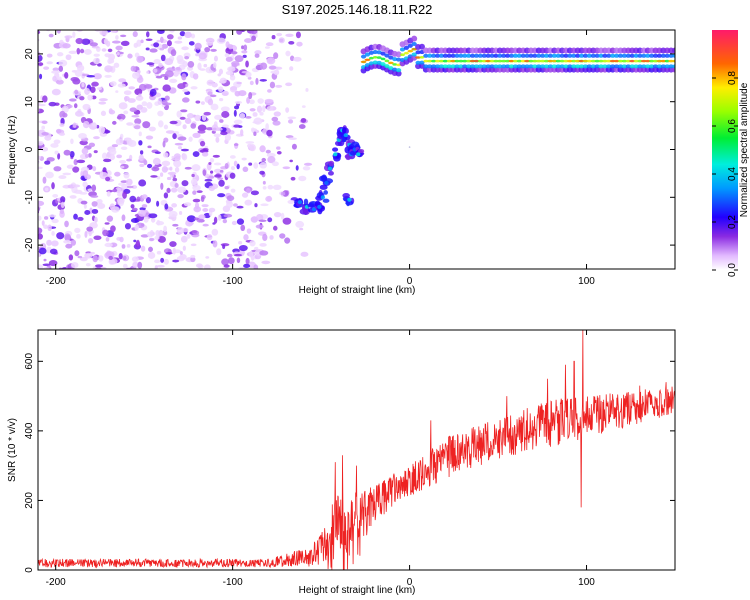 The image size is (750, 600). I want to click on tone-peak, so click(410, 51).